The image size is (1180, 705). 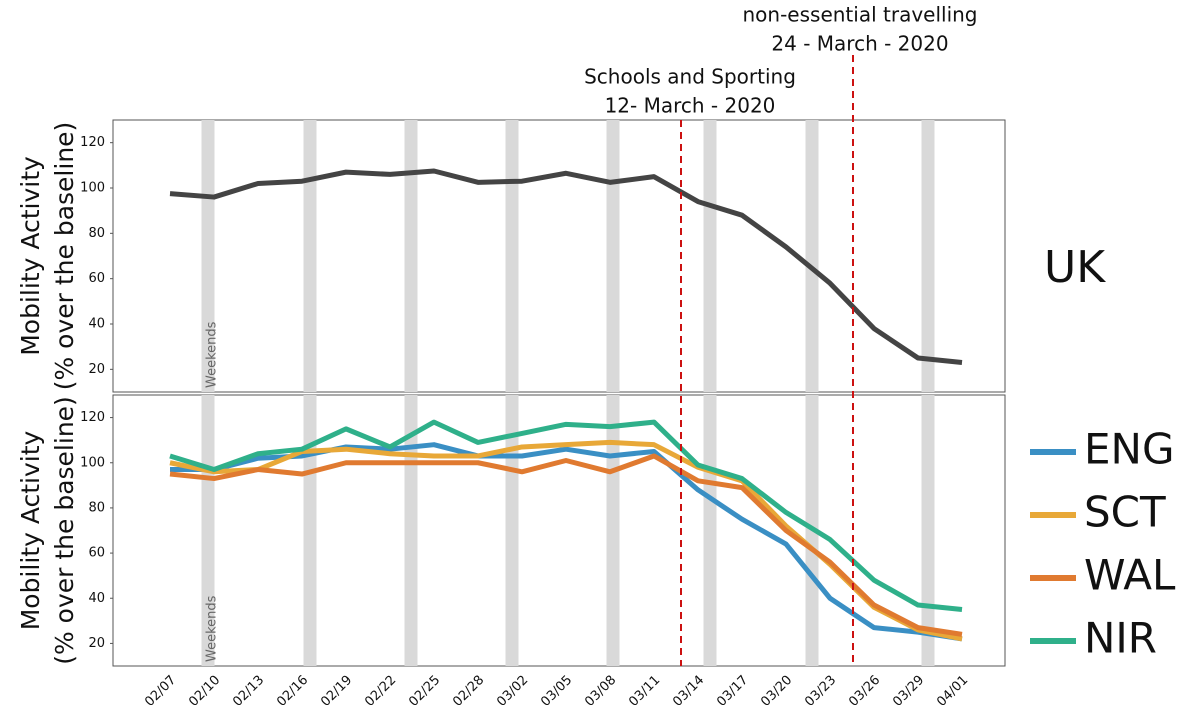 What do you see at coordinates (776, 689) in the screenshot?
I see `x-tick-label: 03/20` at bounding box center [776, 689].